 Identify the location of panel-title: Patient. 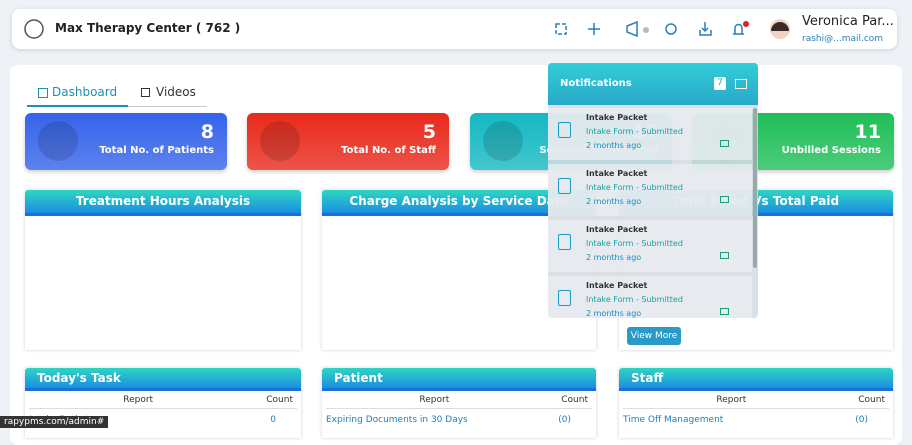
(459, 379).